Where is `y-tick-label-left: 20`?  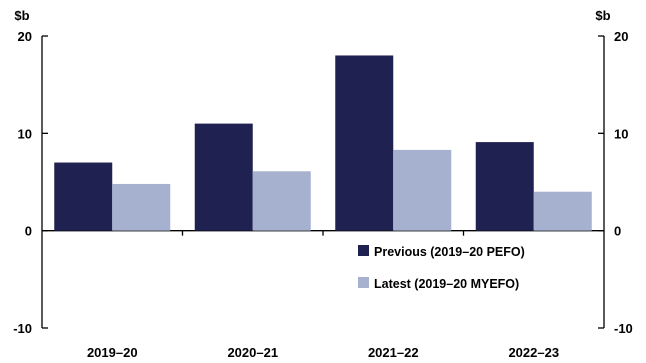 y-tick-label-left: 20 is located at coordinates (25, 36).